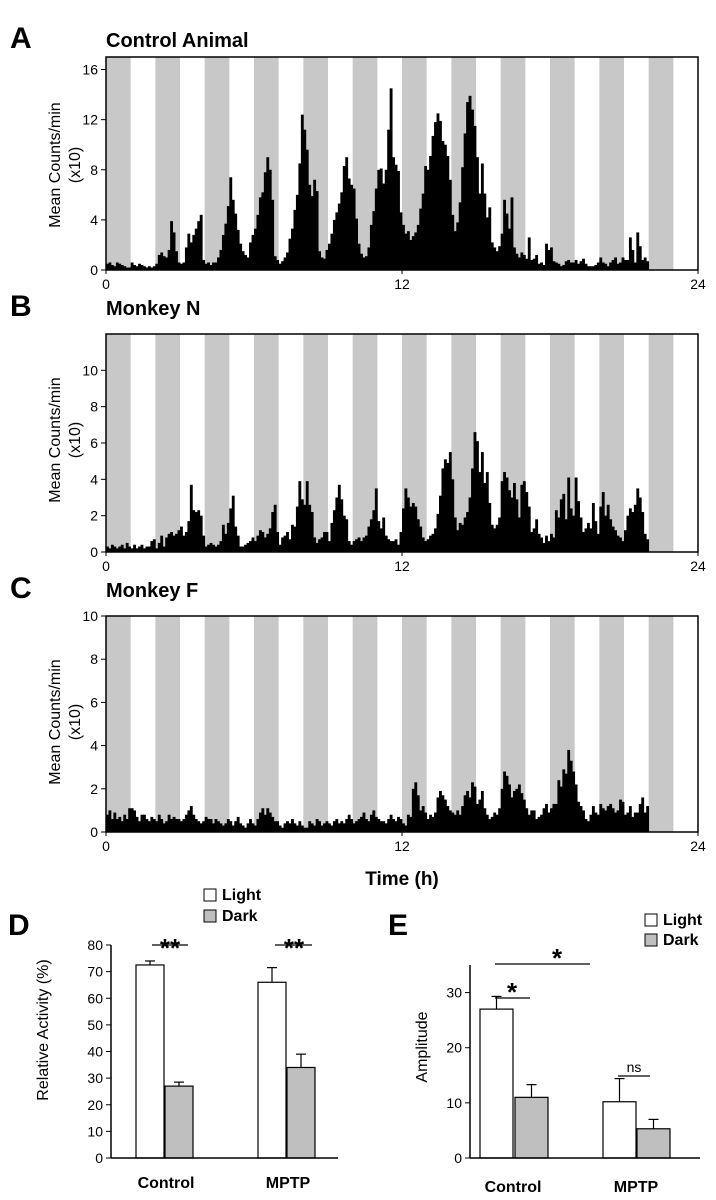 This screenshot has width=716, height=1200. I want to click on panel-d-y-tick-label: 30, so click(95, 1078).